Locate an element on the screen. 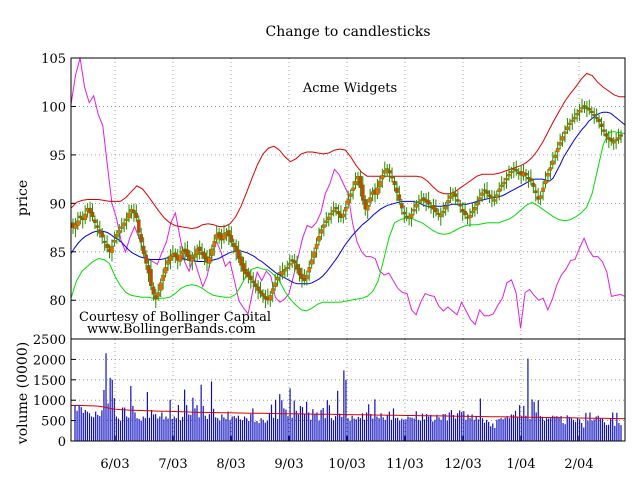 This screenshot has width=640, height=480. price-y-tick-label: 100 is located at coordinates (53, 107).